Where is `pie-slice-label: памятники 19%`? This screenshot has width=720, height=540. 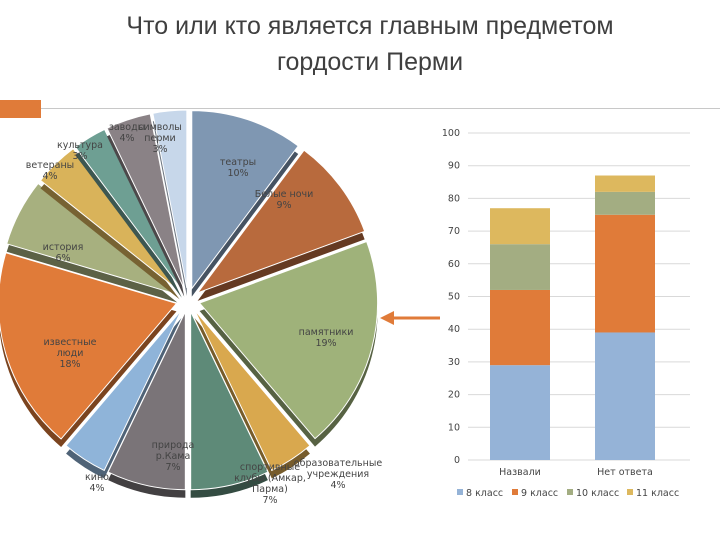 pie-slice-label: памятники 19% is located at coordinates (326, 338).